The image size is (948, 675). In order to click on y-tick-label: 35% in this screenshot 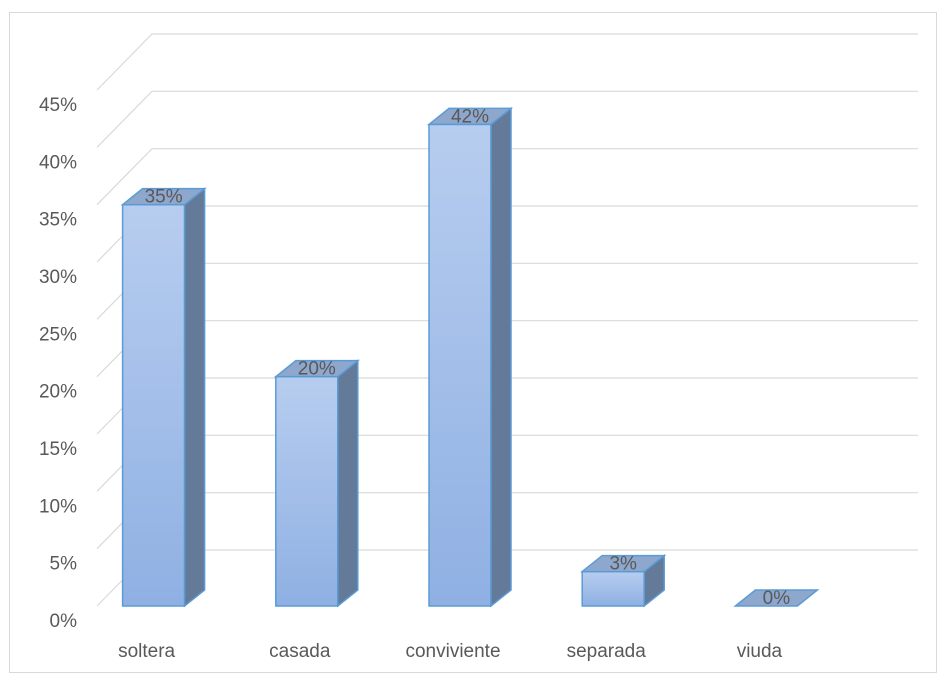, I will do `click(58, 220)`.